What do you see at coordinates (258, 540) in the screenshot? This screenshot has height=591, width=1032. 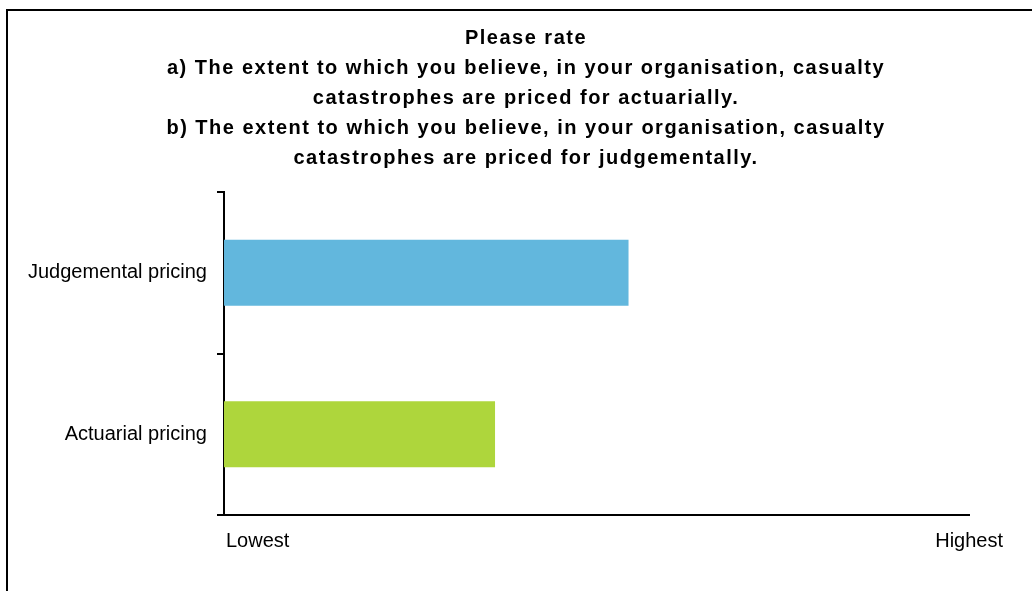 I see `text: Lowest` at bounding box center [258, 540].